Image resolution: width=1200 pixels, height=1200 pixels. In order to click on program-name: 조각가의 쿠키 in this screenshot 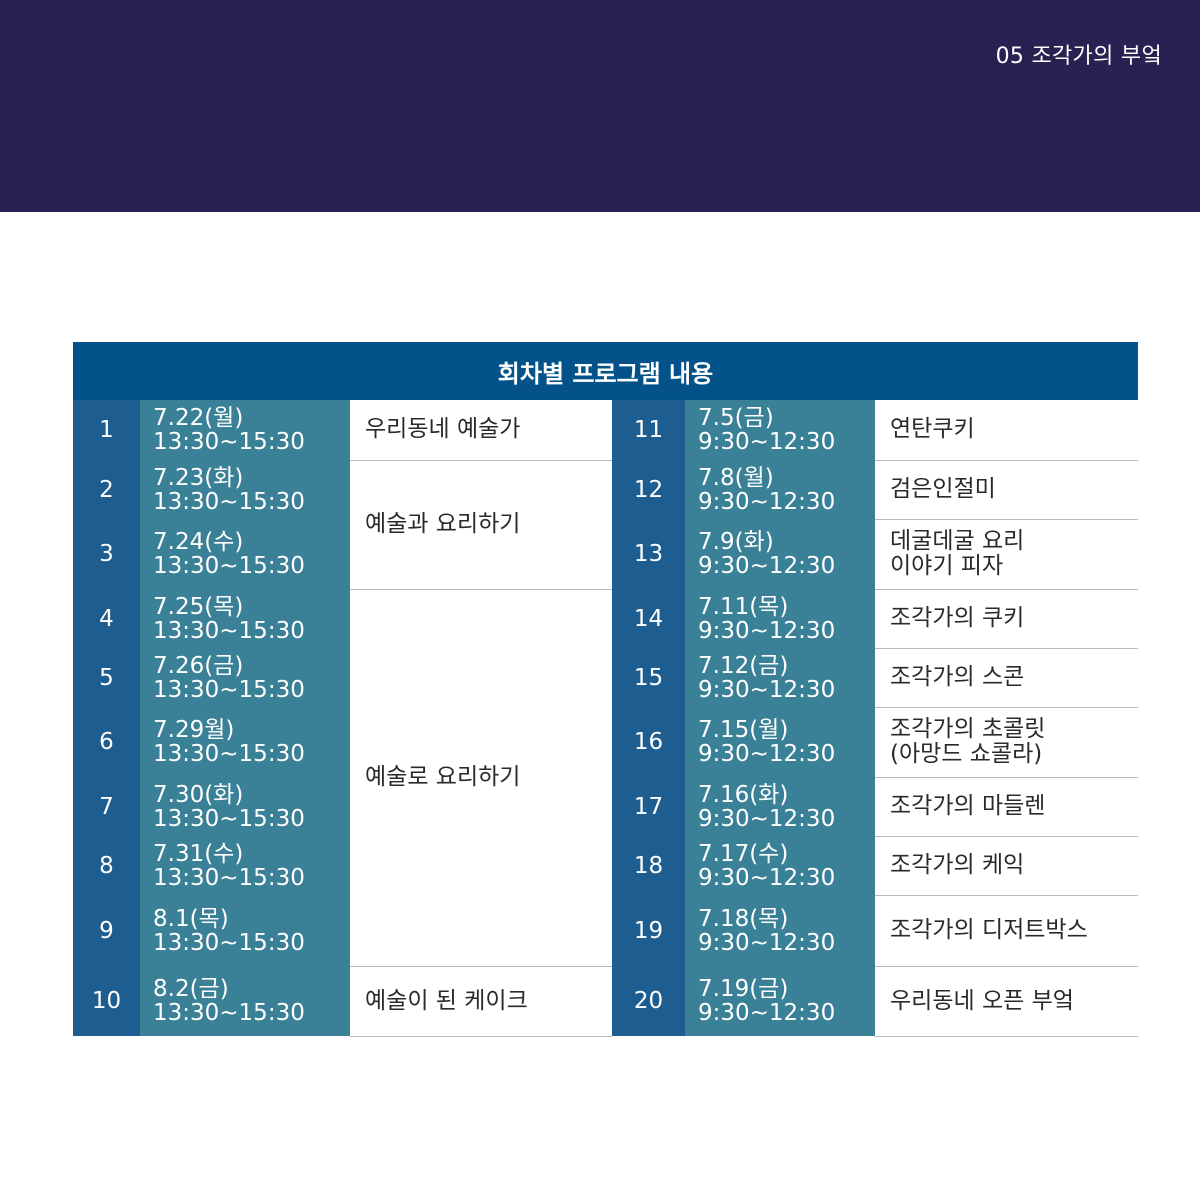, I will do `click(1006, 619)`.